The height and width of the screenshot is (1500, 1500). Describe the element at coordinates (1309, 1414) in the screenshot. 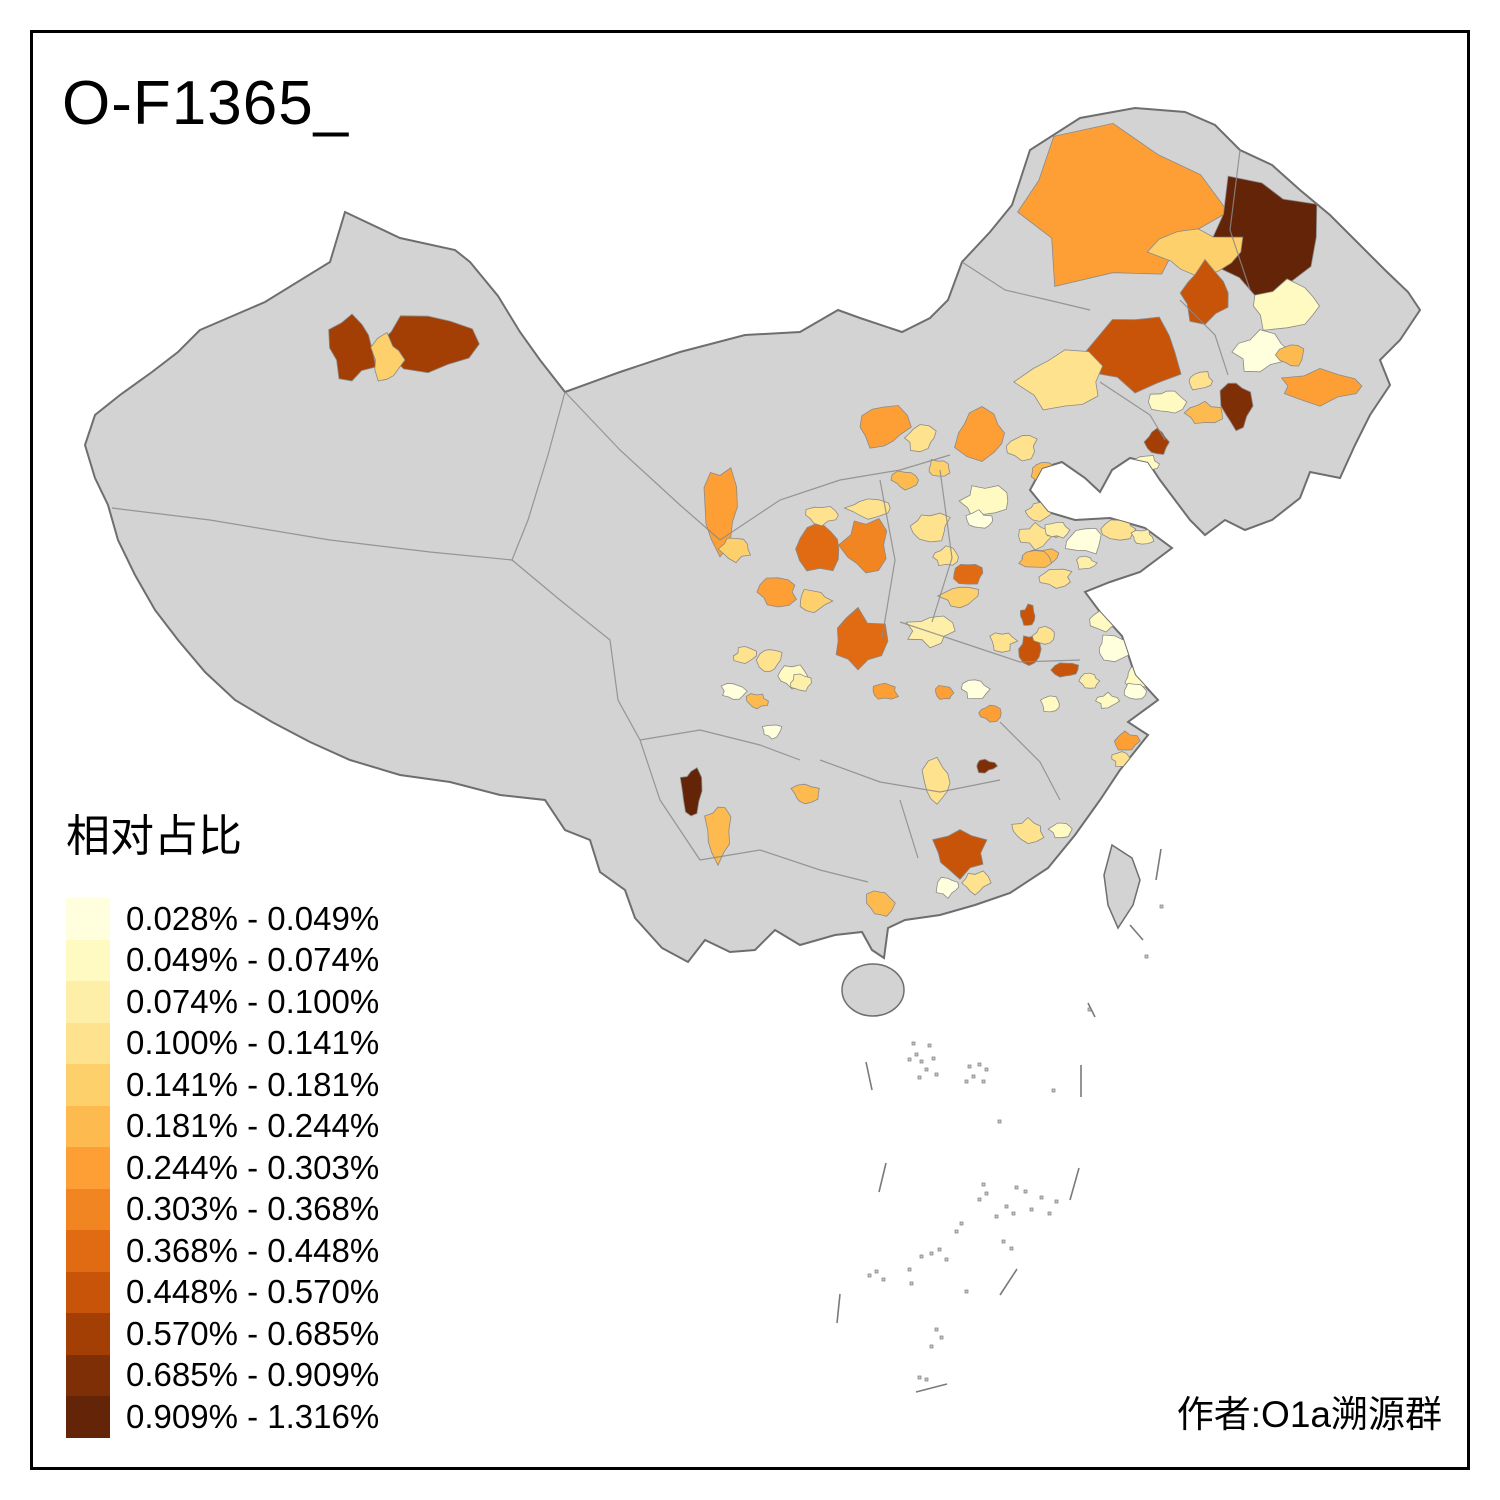

I see `attribution-text: 作者:O1a溯源群` at that location.